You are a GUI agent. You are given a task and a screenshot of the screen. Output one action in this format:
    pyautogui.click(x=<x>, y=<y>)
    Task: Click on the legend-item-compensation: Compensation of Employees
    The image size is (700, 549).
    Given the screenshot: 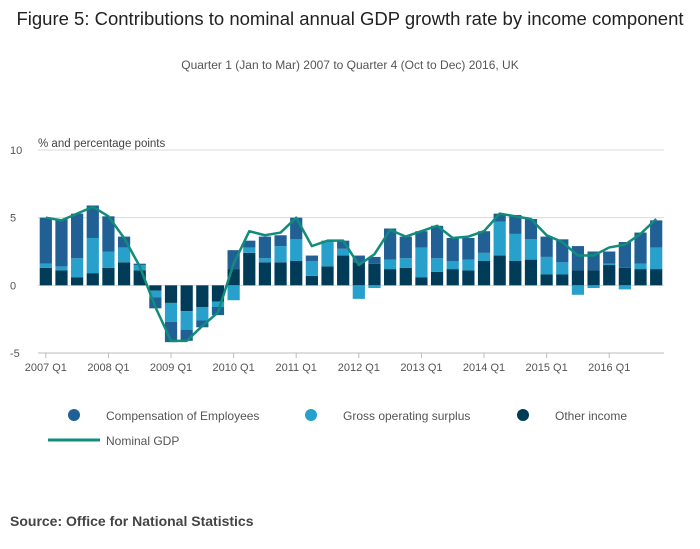 What is the action you would take?
    pyautogui.click(x=163, y=416)
    